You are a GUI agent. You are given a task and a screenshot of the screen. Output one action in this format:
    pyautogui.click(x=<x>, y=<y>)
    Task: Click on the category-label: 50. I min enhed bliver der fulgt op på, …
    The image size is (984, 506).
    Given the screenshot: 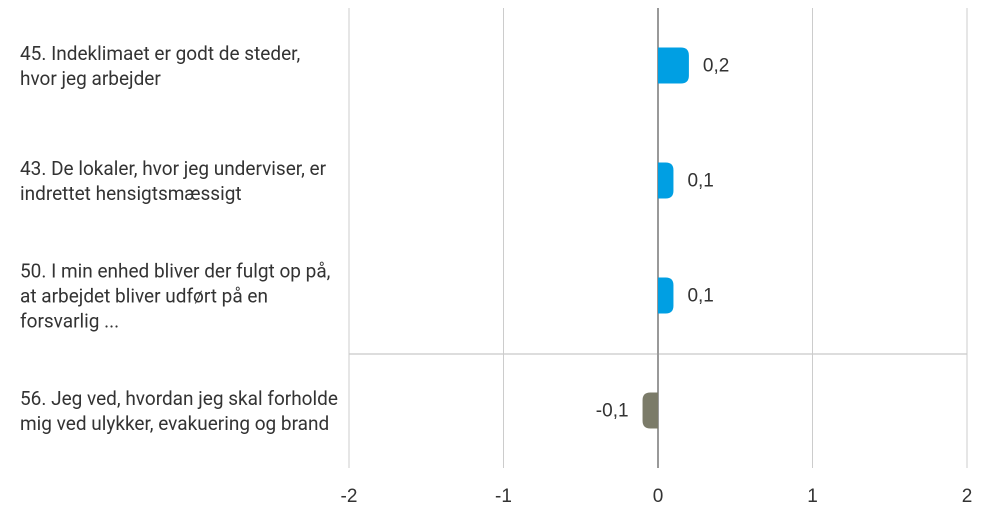 What is the action you would take?
    pyautogui.click(x=175, y=295)
    